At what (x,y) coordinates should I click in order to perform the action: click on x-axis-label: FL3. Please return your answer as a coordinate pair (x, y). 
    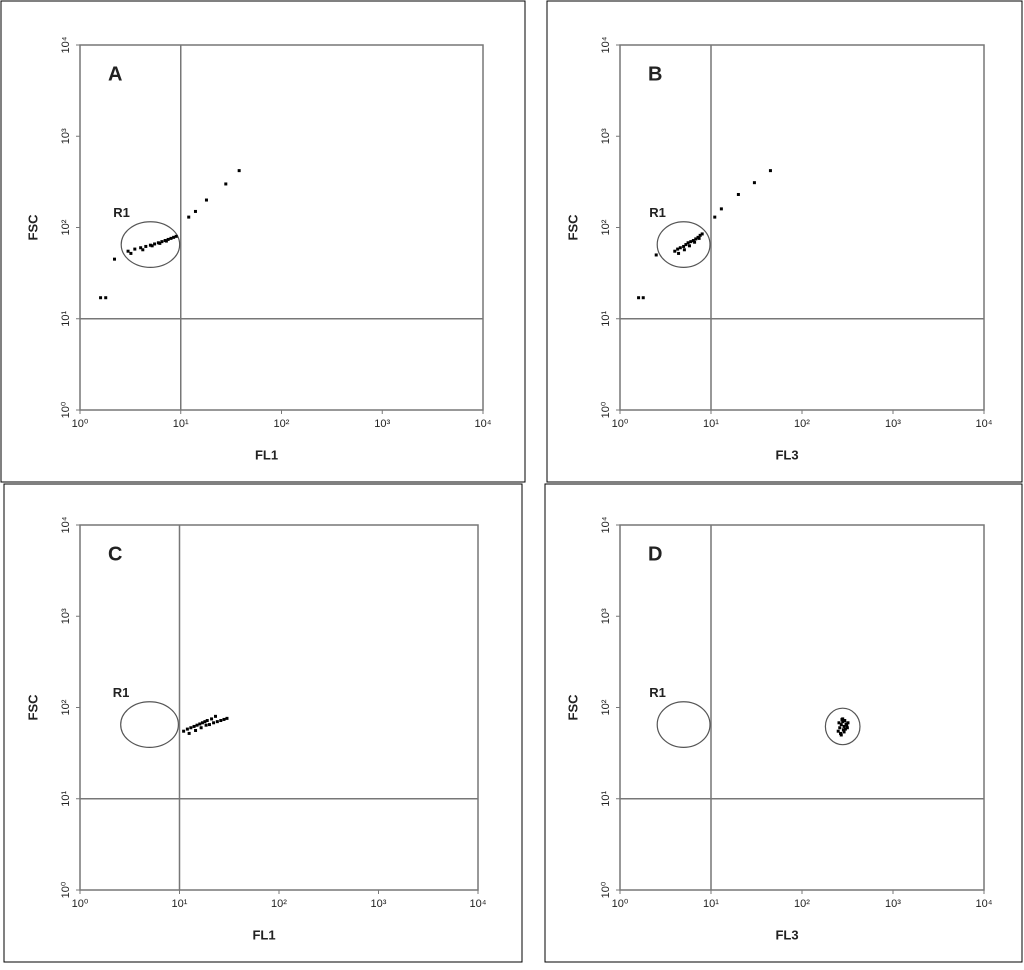
    Looking at the image, I should click on (786, 934).